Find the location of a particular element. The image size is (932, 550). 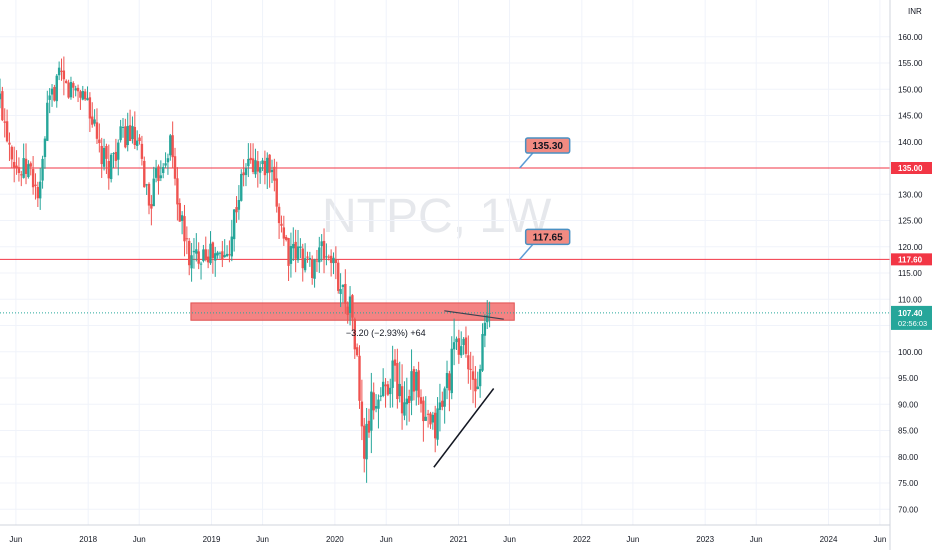

price-tick-label: 145.00 is located at coordinates (910, 116).